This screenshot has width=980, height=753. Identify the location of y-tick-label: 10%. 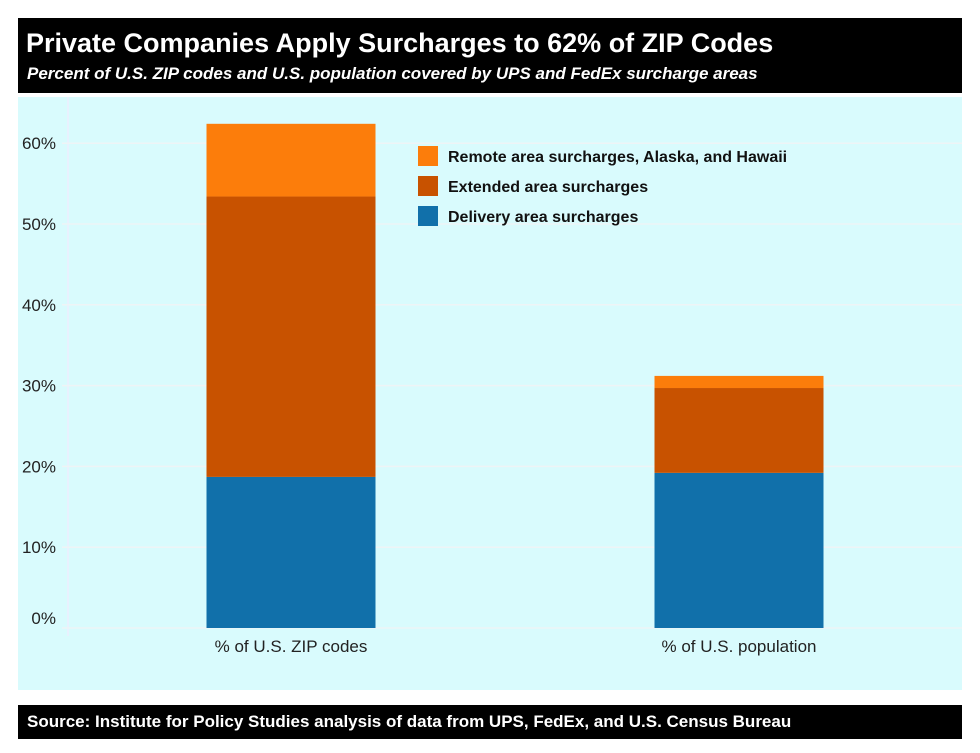
(39, 547).